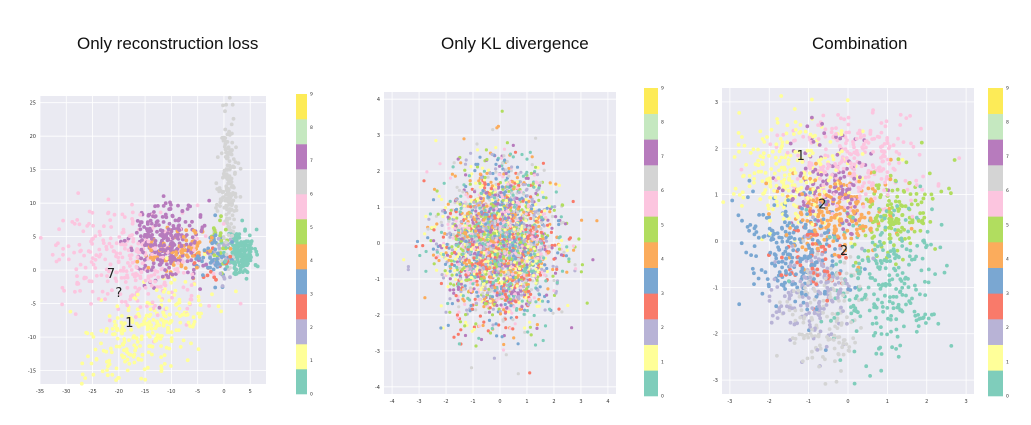  I want to click on y-tick-label: 10, so click(33, 204).